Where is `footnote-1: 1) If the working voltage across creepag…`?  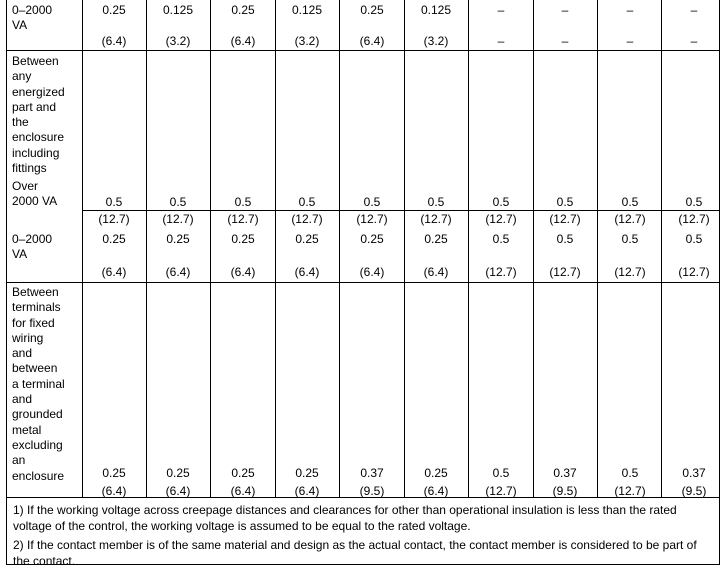 footnote-1: 1) If the working voltage across creepag… is located at coordinates (345, 518).